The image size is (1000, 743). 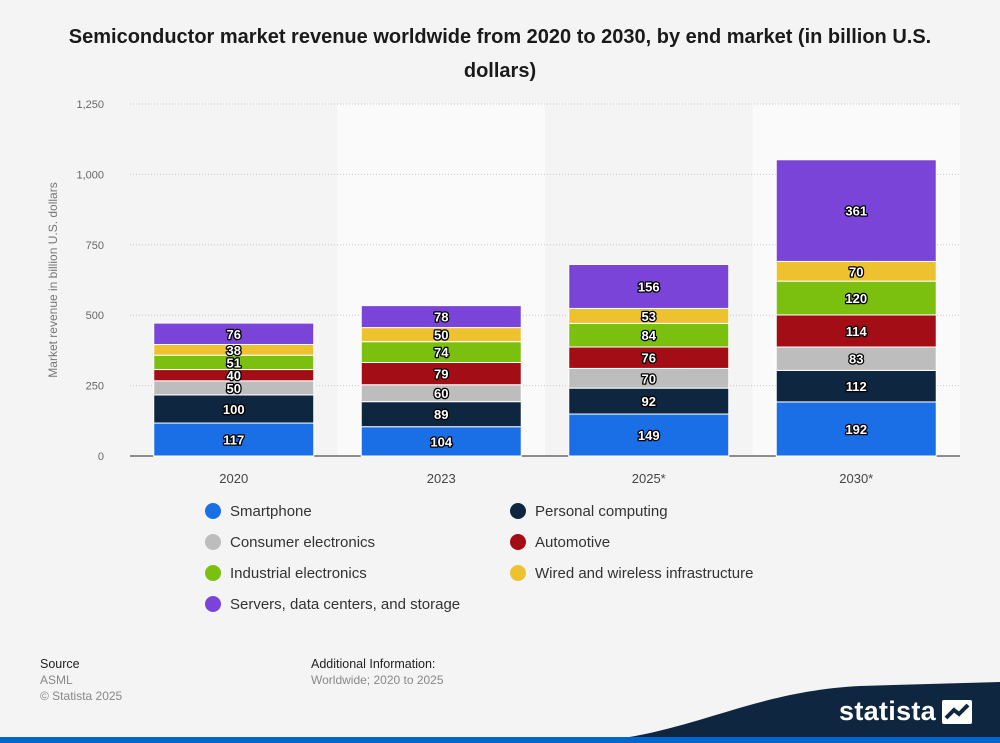 What do you see at coordinates (649, 316) in the screenshot?
I see `data-label: 53` at bounding box center [649, 316].